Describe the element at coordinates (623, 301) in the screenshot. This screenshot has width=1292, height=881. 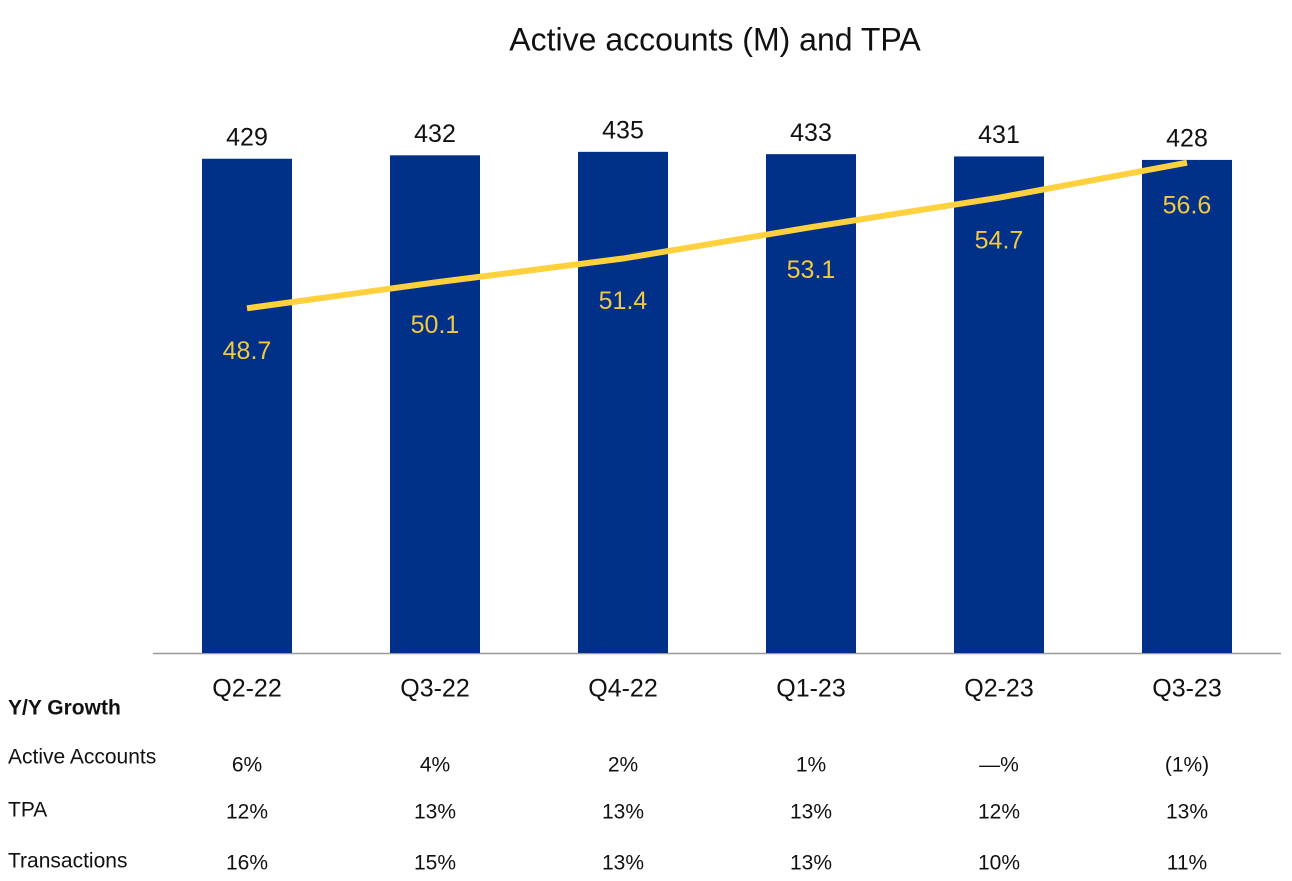
I see `line-value-label: 51.4` at that location.